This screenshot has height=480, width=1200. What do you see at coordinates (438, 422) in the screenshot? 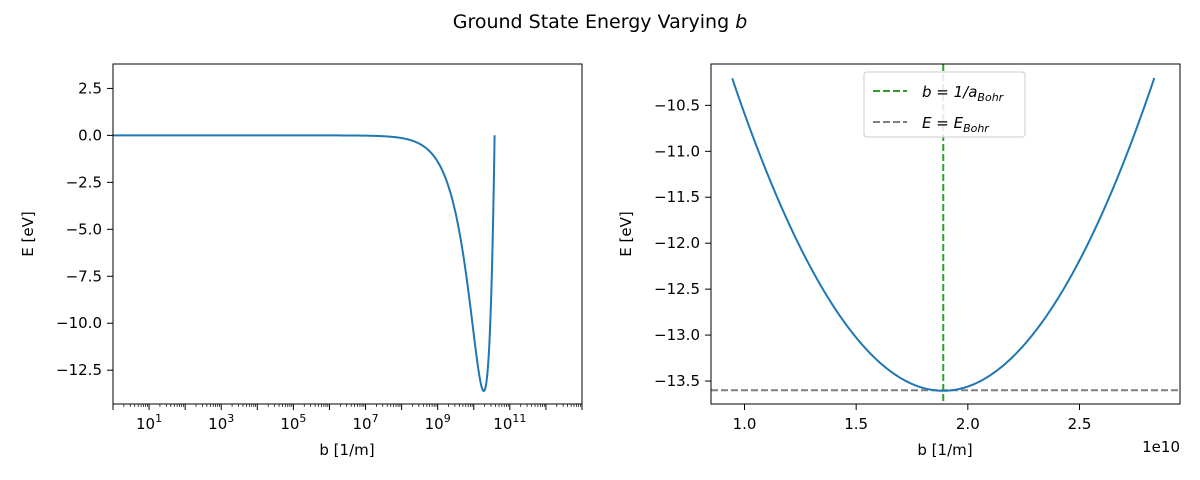
I see `left-x-tick-label: 10⁹` at bounding box center [438, 422].